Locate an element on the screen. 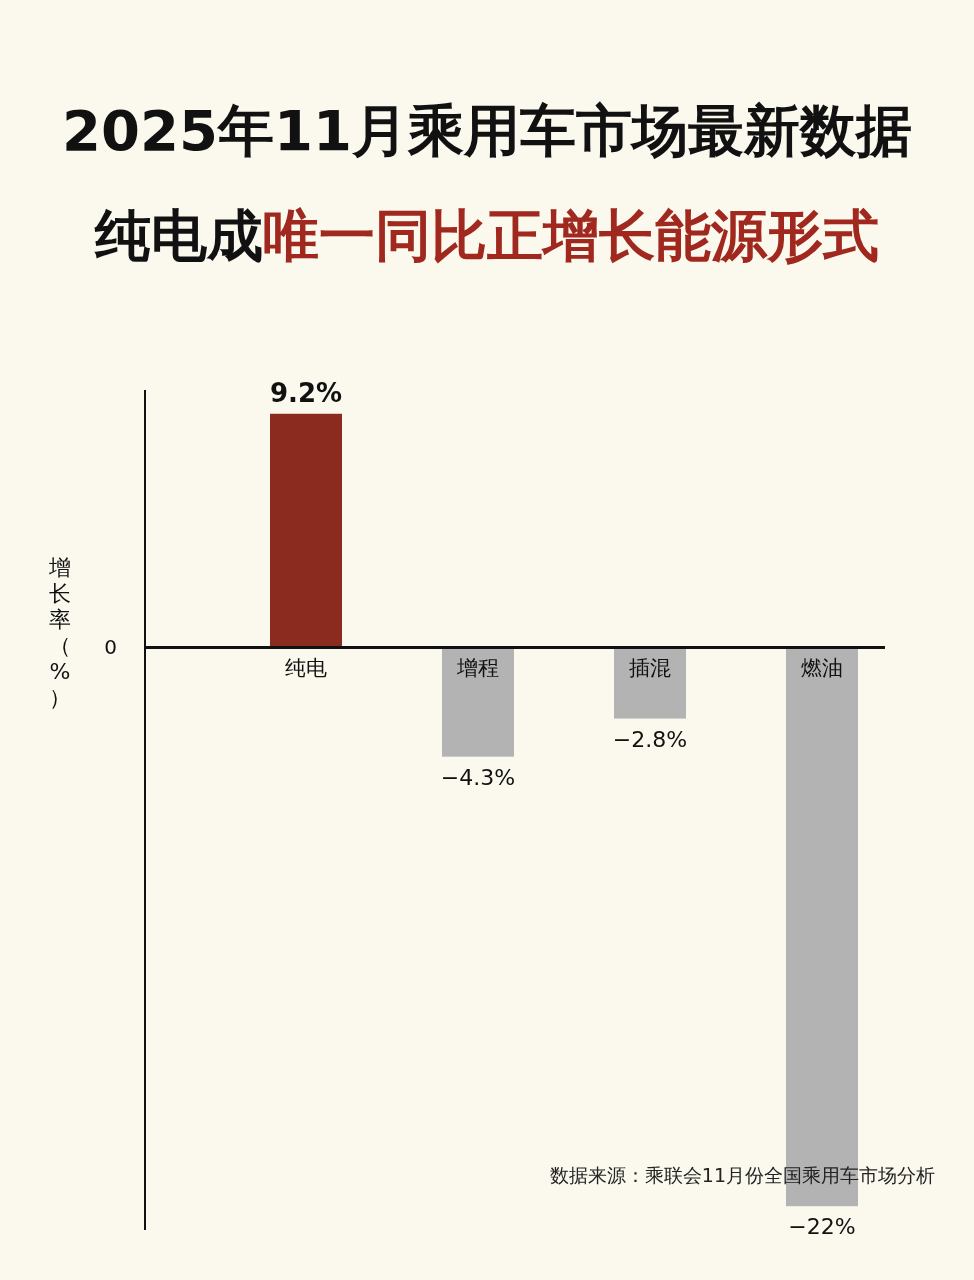  data-label: −22% is located at coordinates (822, 1227).